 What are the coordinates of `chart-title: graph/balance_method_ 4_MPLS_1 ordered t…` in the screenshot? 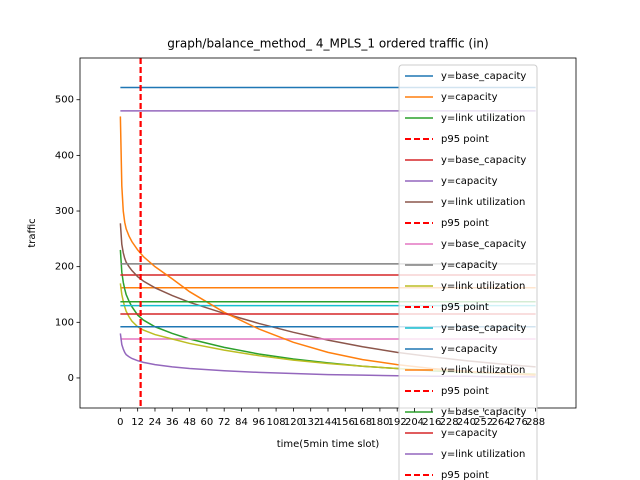 It's located at (327, 44).